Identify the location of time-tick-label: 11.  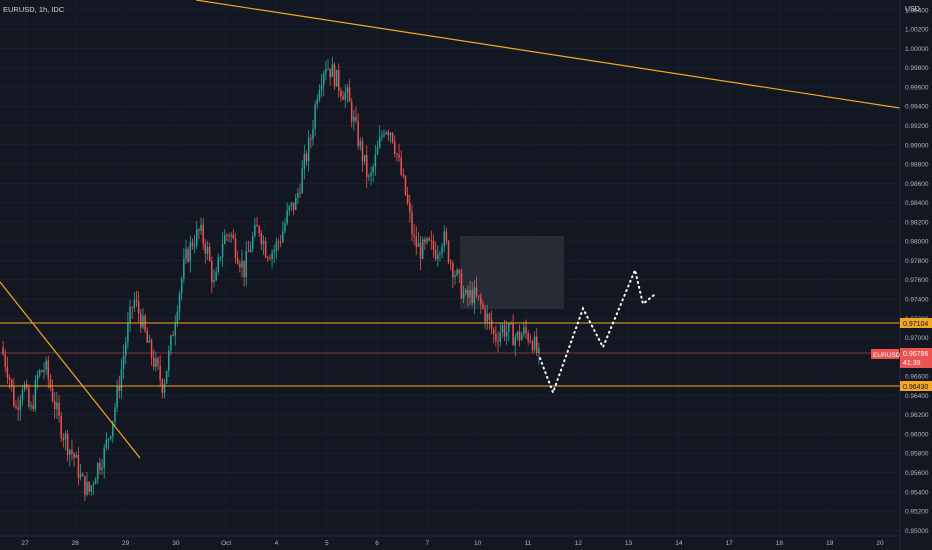
(528, 543).